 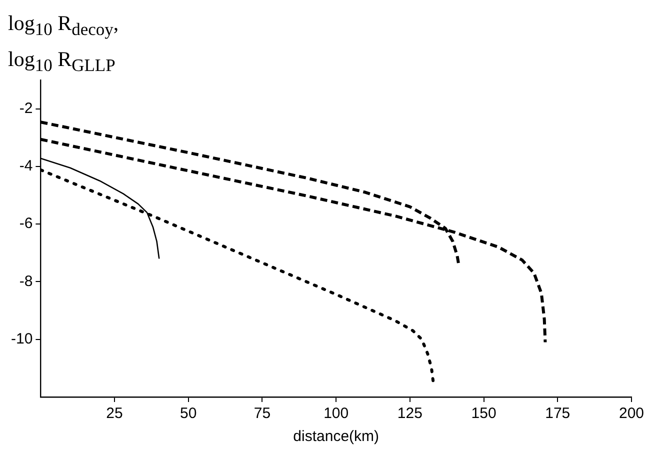 I want to click on y-tick-label: -6, so click(x=26, y=223).